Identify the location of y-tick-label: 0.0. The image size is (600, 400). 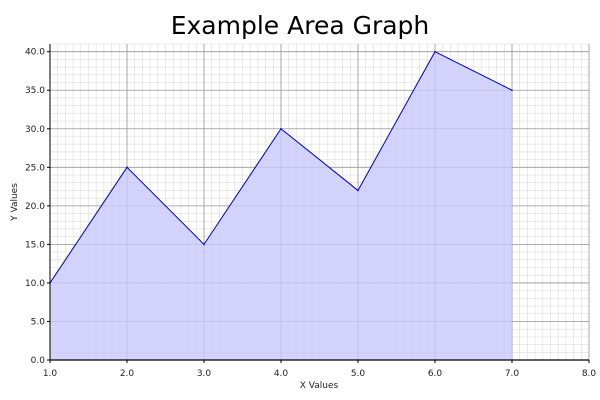
(38, 361).